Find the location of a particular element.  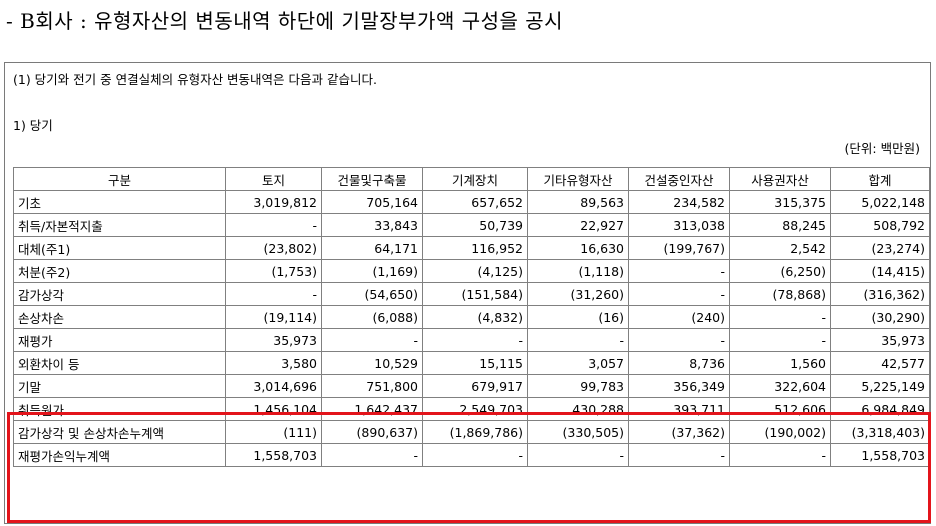

table-cell: (240) is located at coordinates (679, 317).